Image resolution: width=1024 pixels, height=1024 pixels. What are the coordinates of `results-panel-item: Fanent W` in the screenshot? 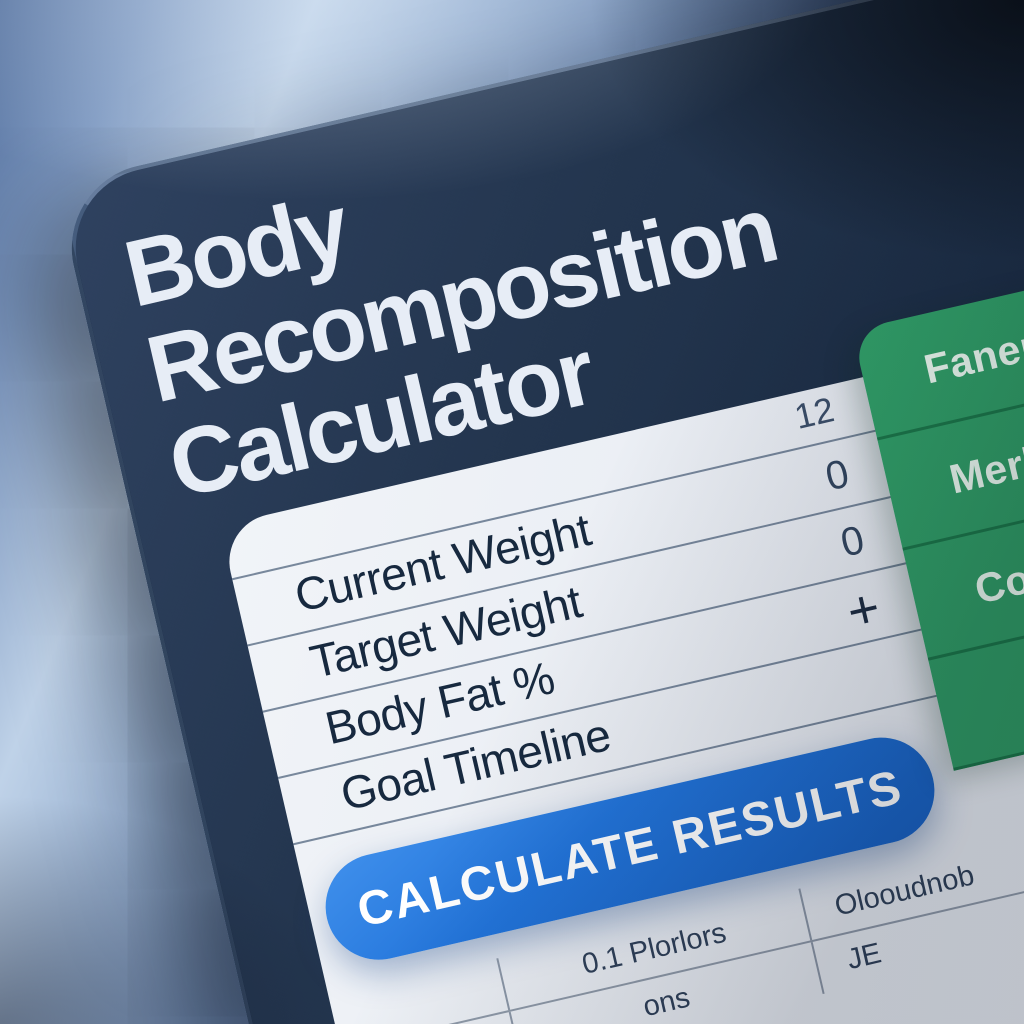 It's located at (938, 251).